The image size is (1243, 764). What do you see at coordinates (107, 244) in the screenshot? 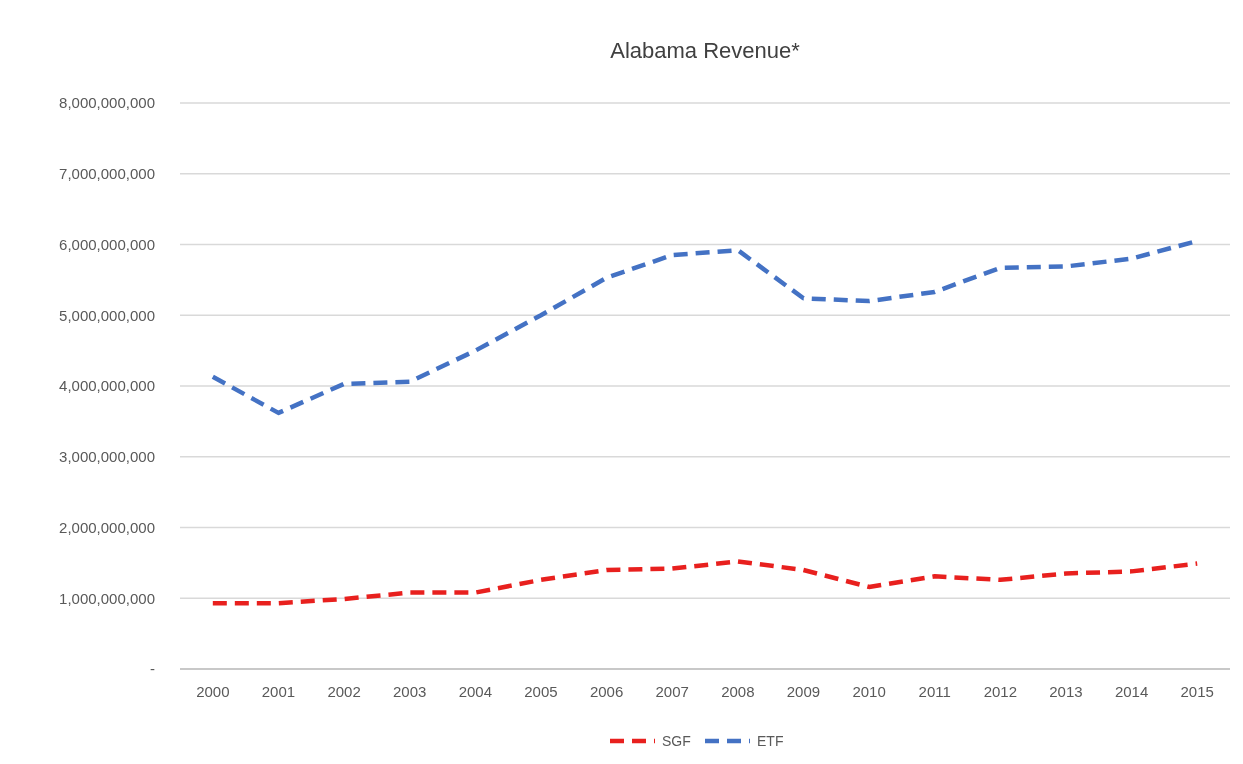
I see `y-tick-label: 6,000,000,000` at bounding box center [107, 244].